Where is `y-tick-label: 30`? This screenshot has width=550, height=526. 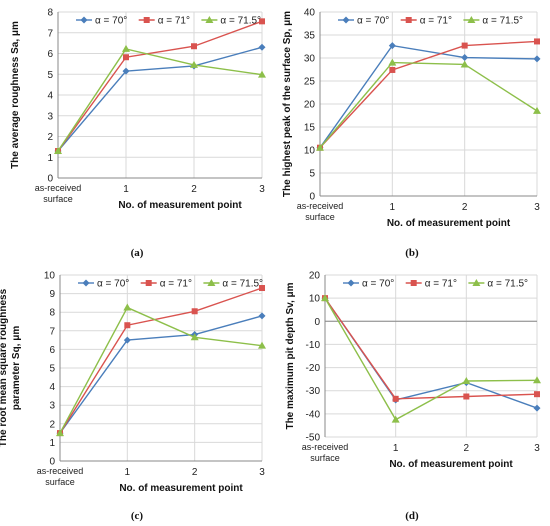
y-tick-label: 30 is located at coordinates (310, 59).